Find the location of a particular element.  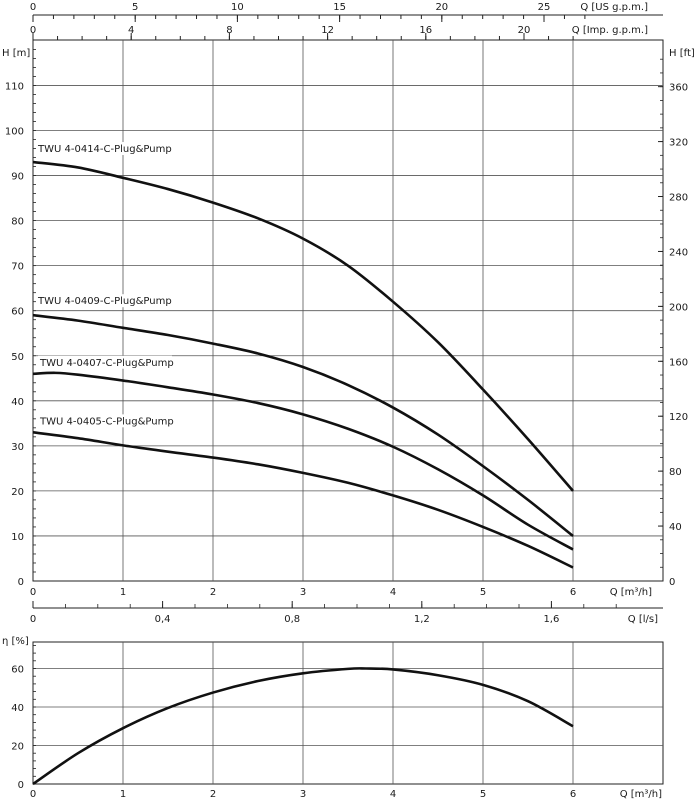

head-x-tick-label: 5 is located at coordinates (483, 592).